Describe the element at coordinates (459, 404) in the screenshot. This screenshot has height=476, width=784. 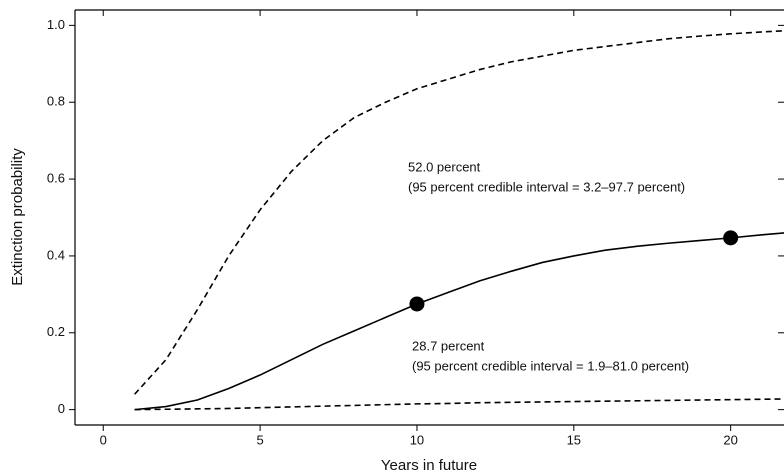
I see `series-line` at that location.